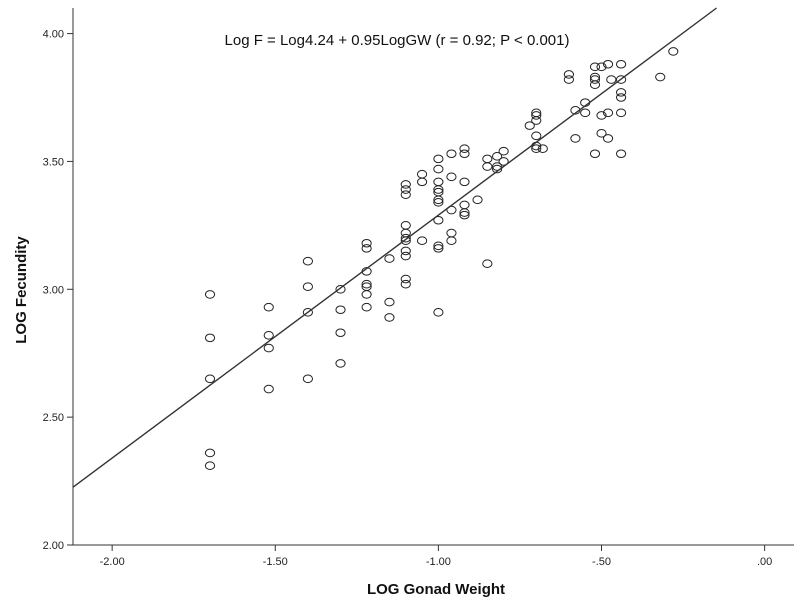 The image size is (794, 605). Describe the element at coordinates (53, 290) in the screenshot. I see `y-tick-label: 3.00` at that location.